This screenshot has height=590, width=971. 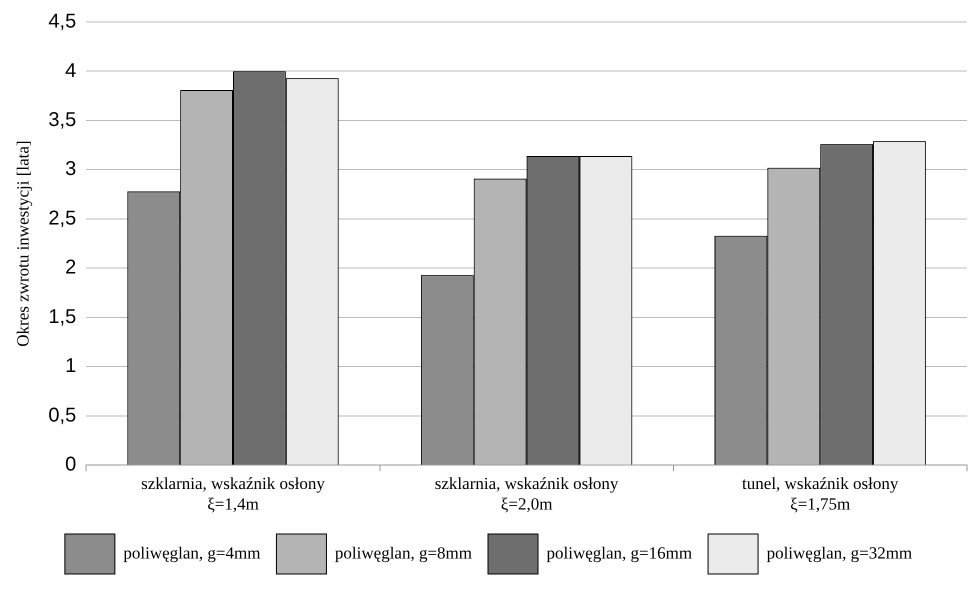 I want to click on x-tick-label: szklarnia, wskaźnik osłony ξ=1,4m, so click(x=233, y=494).